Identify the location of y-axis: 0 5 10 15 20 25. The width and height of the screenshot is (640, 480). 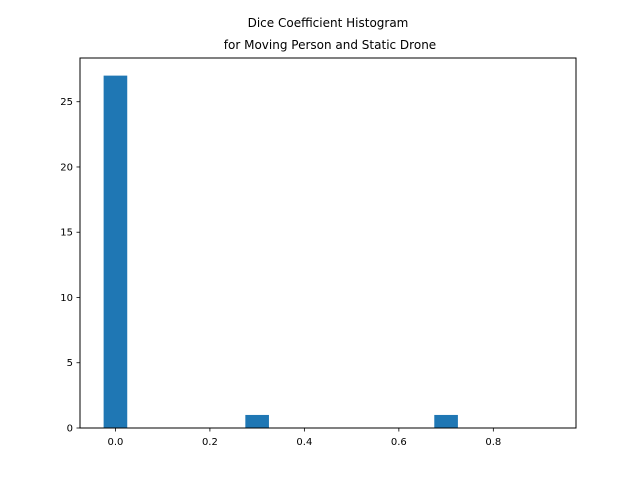
(70, 266).